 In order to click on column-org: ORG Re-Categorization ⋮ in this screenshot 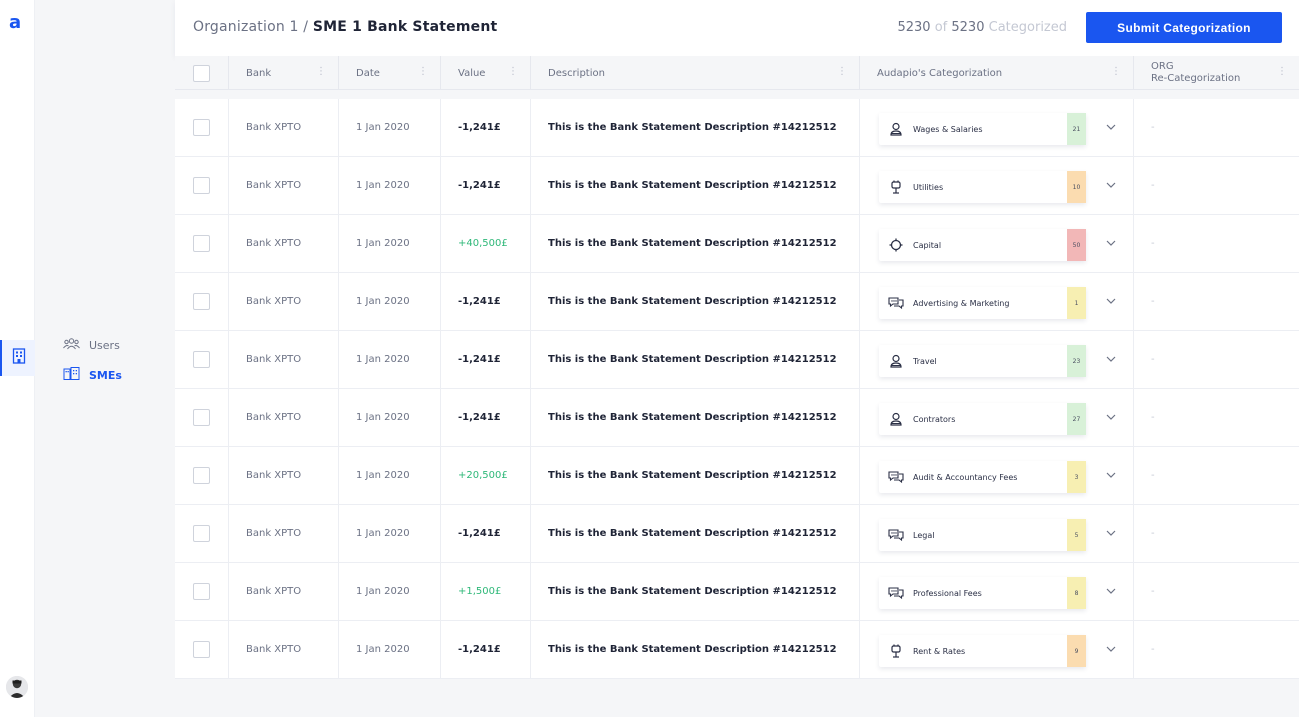, I will do `click(1216, 73)`.